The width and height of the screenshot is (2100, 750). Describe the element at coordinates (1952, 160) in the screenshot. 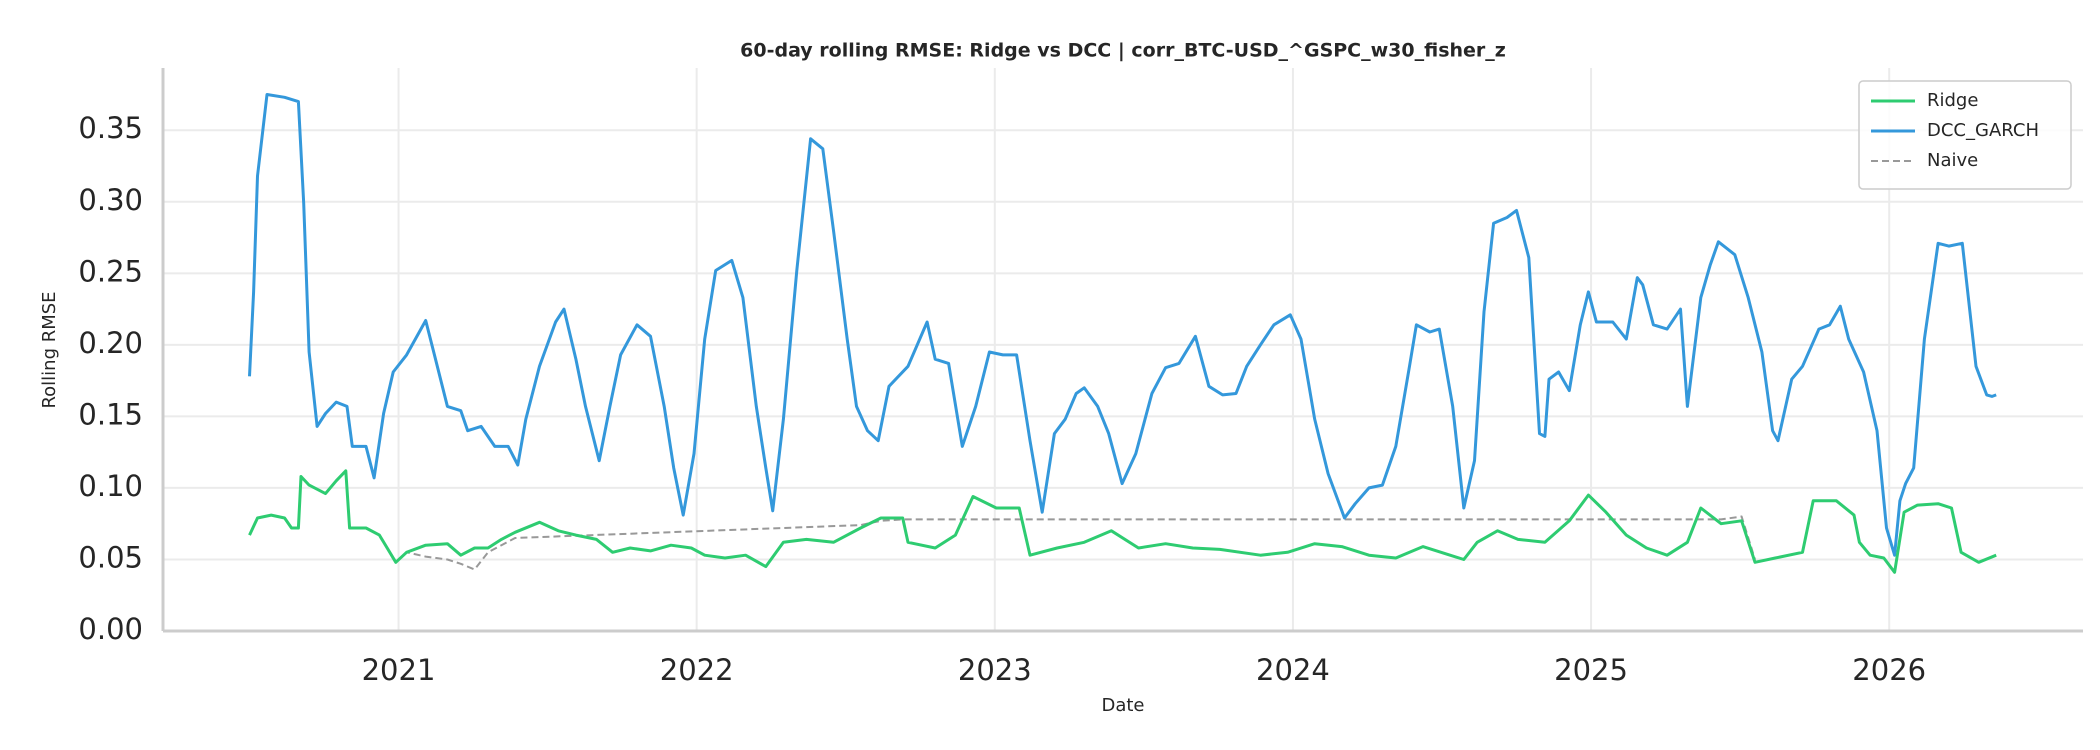

I see `legend-label: Naive` at that location.